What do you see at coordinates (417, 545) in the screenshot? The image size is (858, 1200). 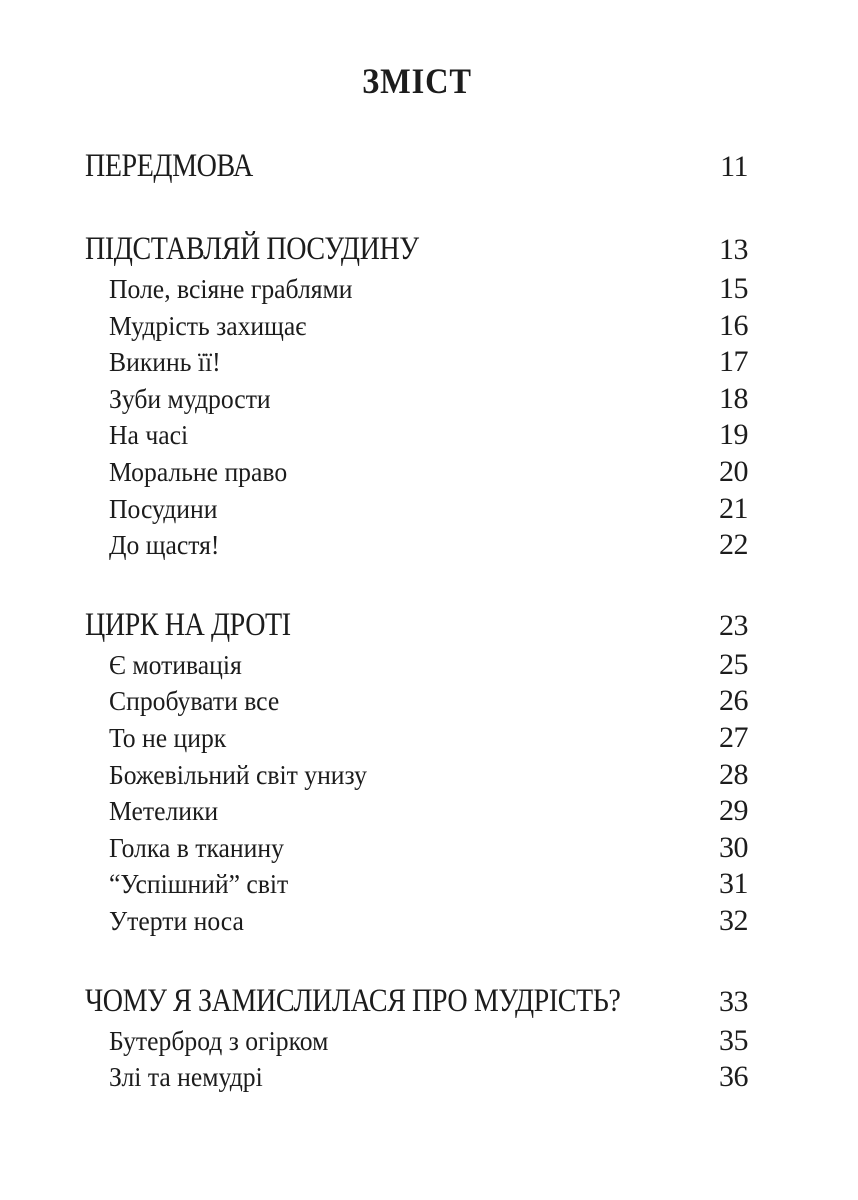 I see `toc-row: До щастя! 22` at bounding box center [417, 545].